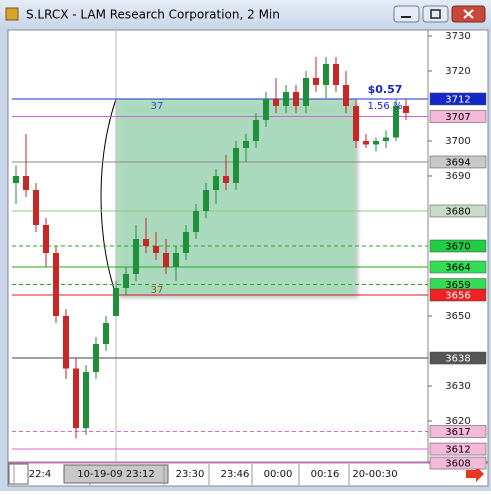 The image size is (491, 495). Describe the element at coordinates (157, 290) in the screenshot. I see `bar-count-bottom: 37` at that location.